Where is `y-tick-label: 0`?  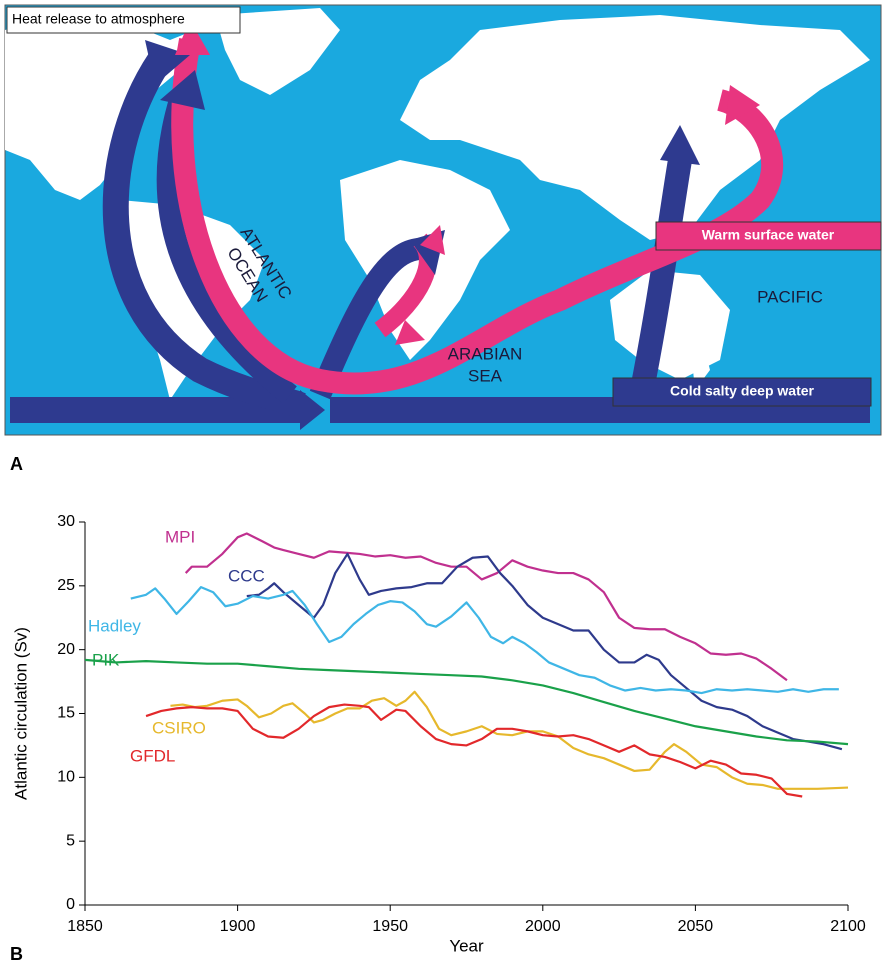 y-tick-label: 0 is located at coordinates (70, 904).